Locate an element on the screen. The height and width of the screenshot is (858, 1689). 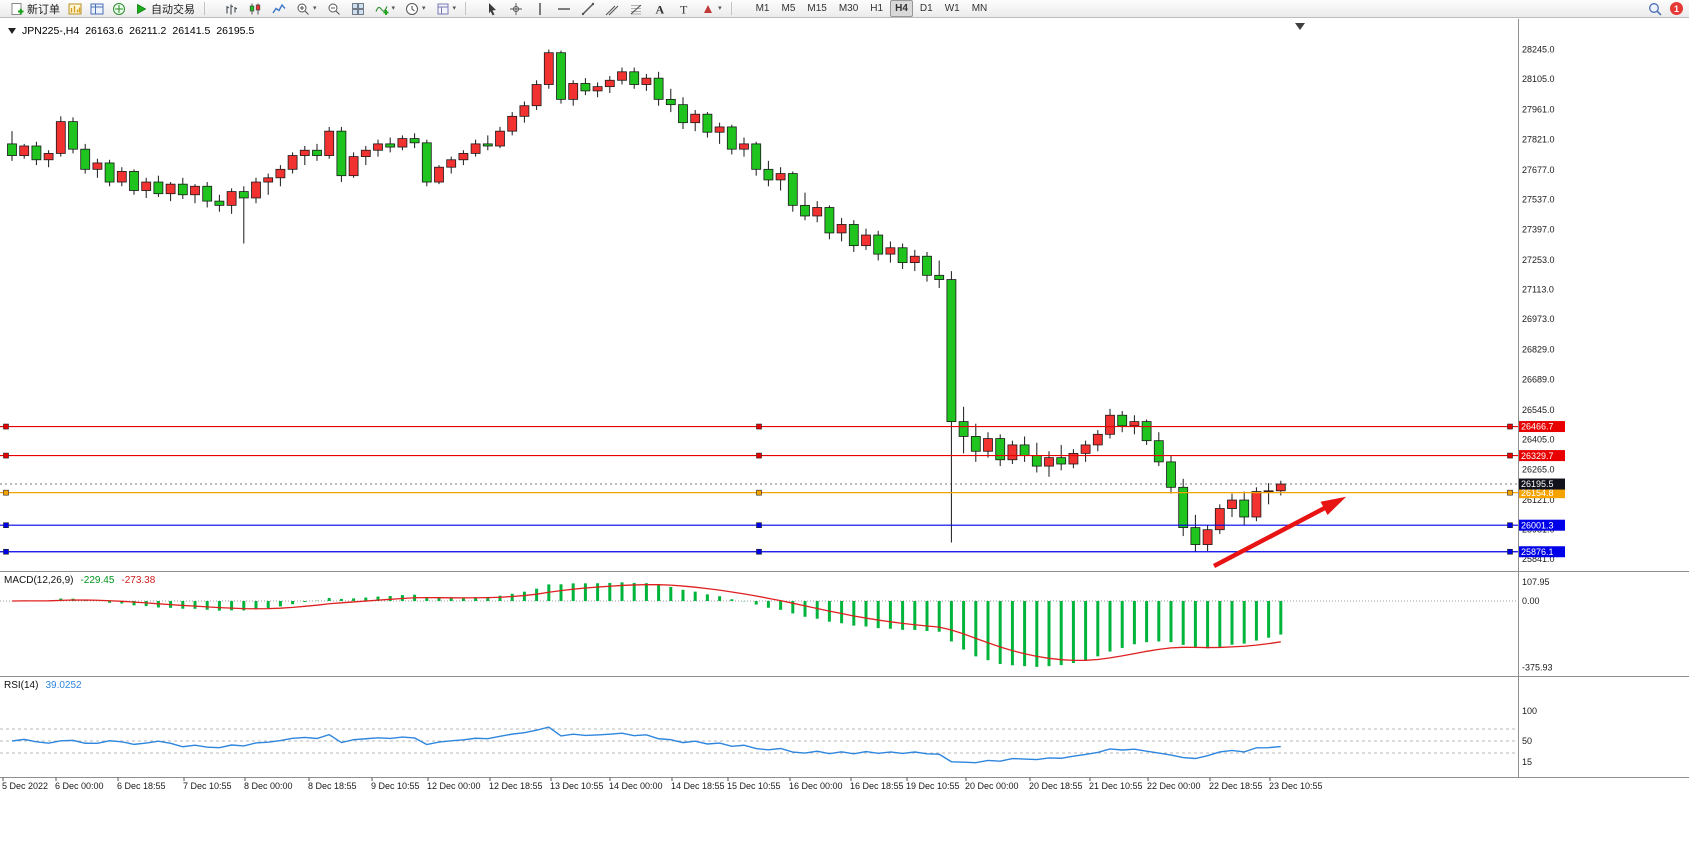
chart-shift-marker-icon is located at coordinates (1300, 26).